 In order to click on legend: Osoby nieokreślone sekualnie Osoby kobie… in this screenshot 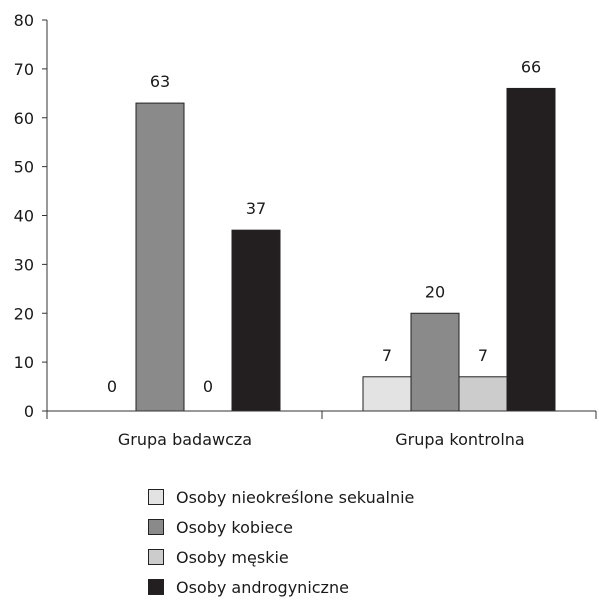, I will do `click(281, 542)`.